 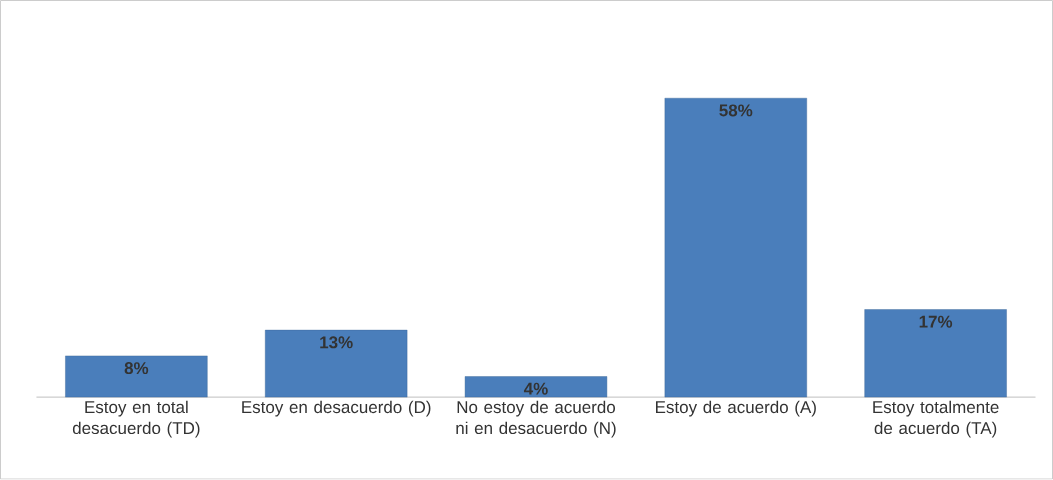 What do you see at coordinates (536, 419) in the screenshot?
I see `x-tick-label: No estoy de acuerdo ni en desacuerdo (N)` at bounding box center [536, 419].